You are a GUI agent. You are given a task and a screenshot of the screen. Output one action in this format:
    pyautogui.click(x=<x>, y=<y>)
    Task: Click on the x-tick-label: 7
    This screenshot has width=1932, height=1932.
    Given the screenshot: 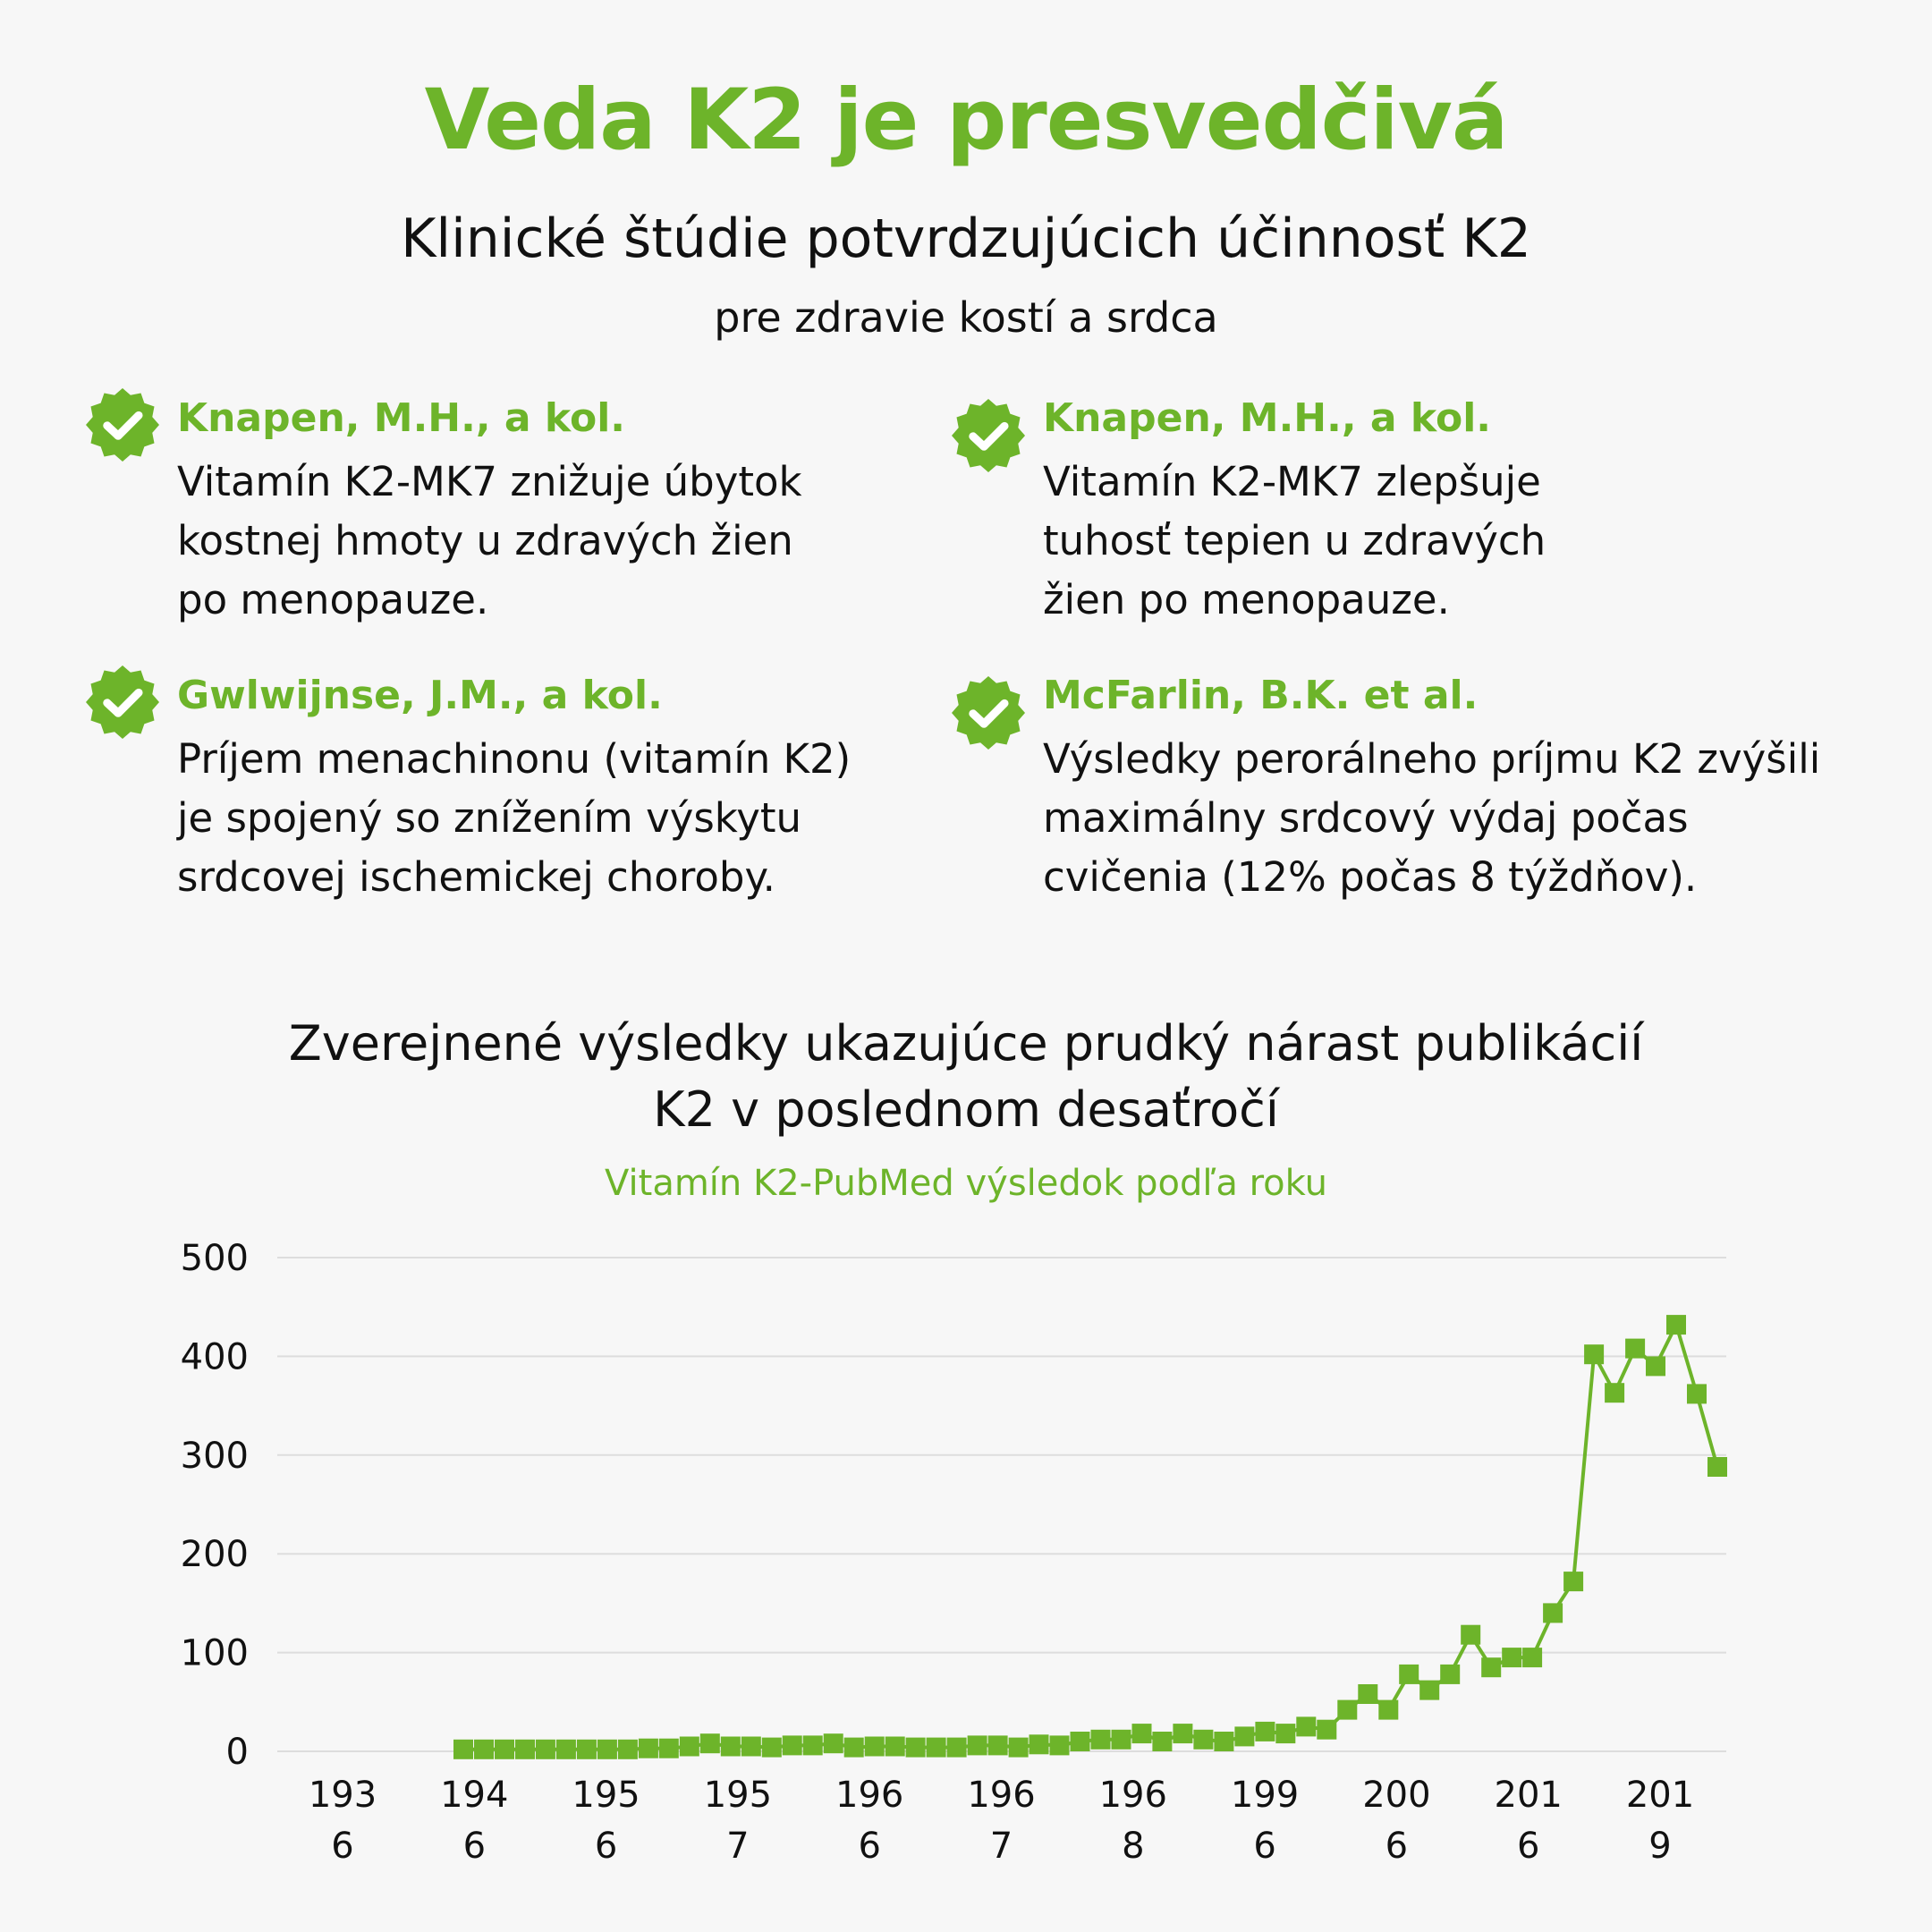 What is the action you would take?
    pyautogui.click(x=1001, y=1846)
    